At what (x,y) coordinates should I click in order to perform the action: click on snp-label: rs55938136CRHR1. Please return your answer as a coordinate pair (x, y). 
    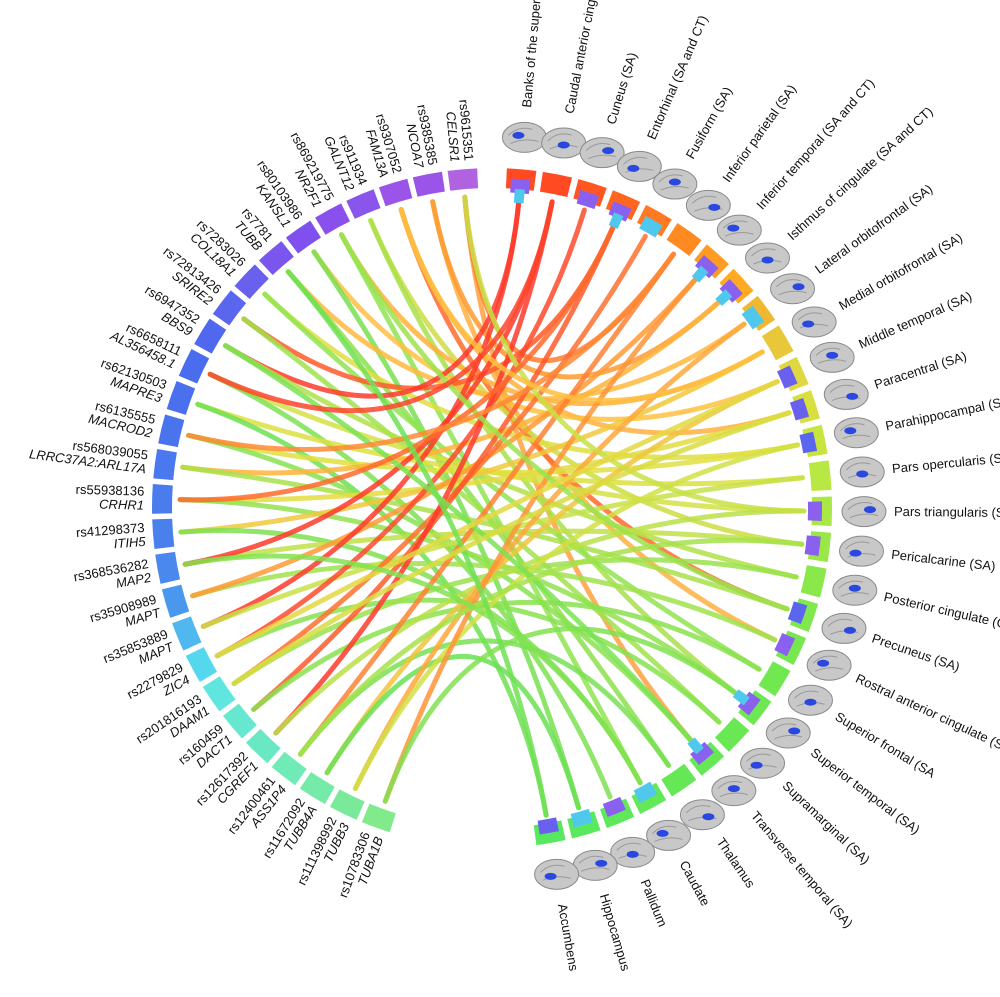
    Looking at the image, I should click on (109, 497).